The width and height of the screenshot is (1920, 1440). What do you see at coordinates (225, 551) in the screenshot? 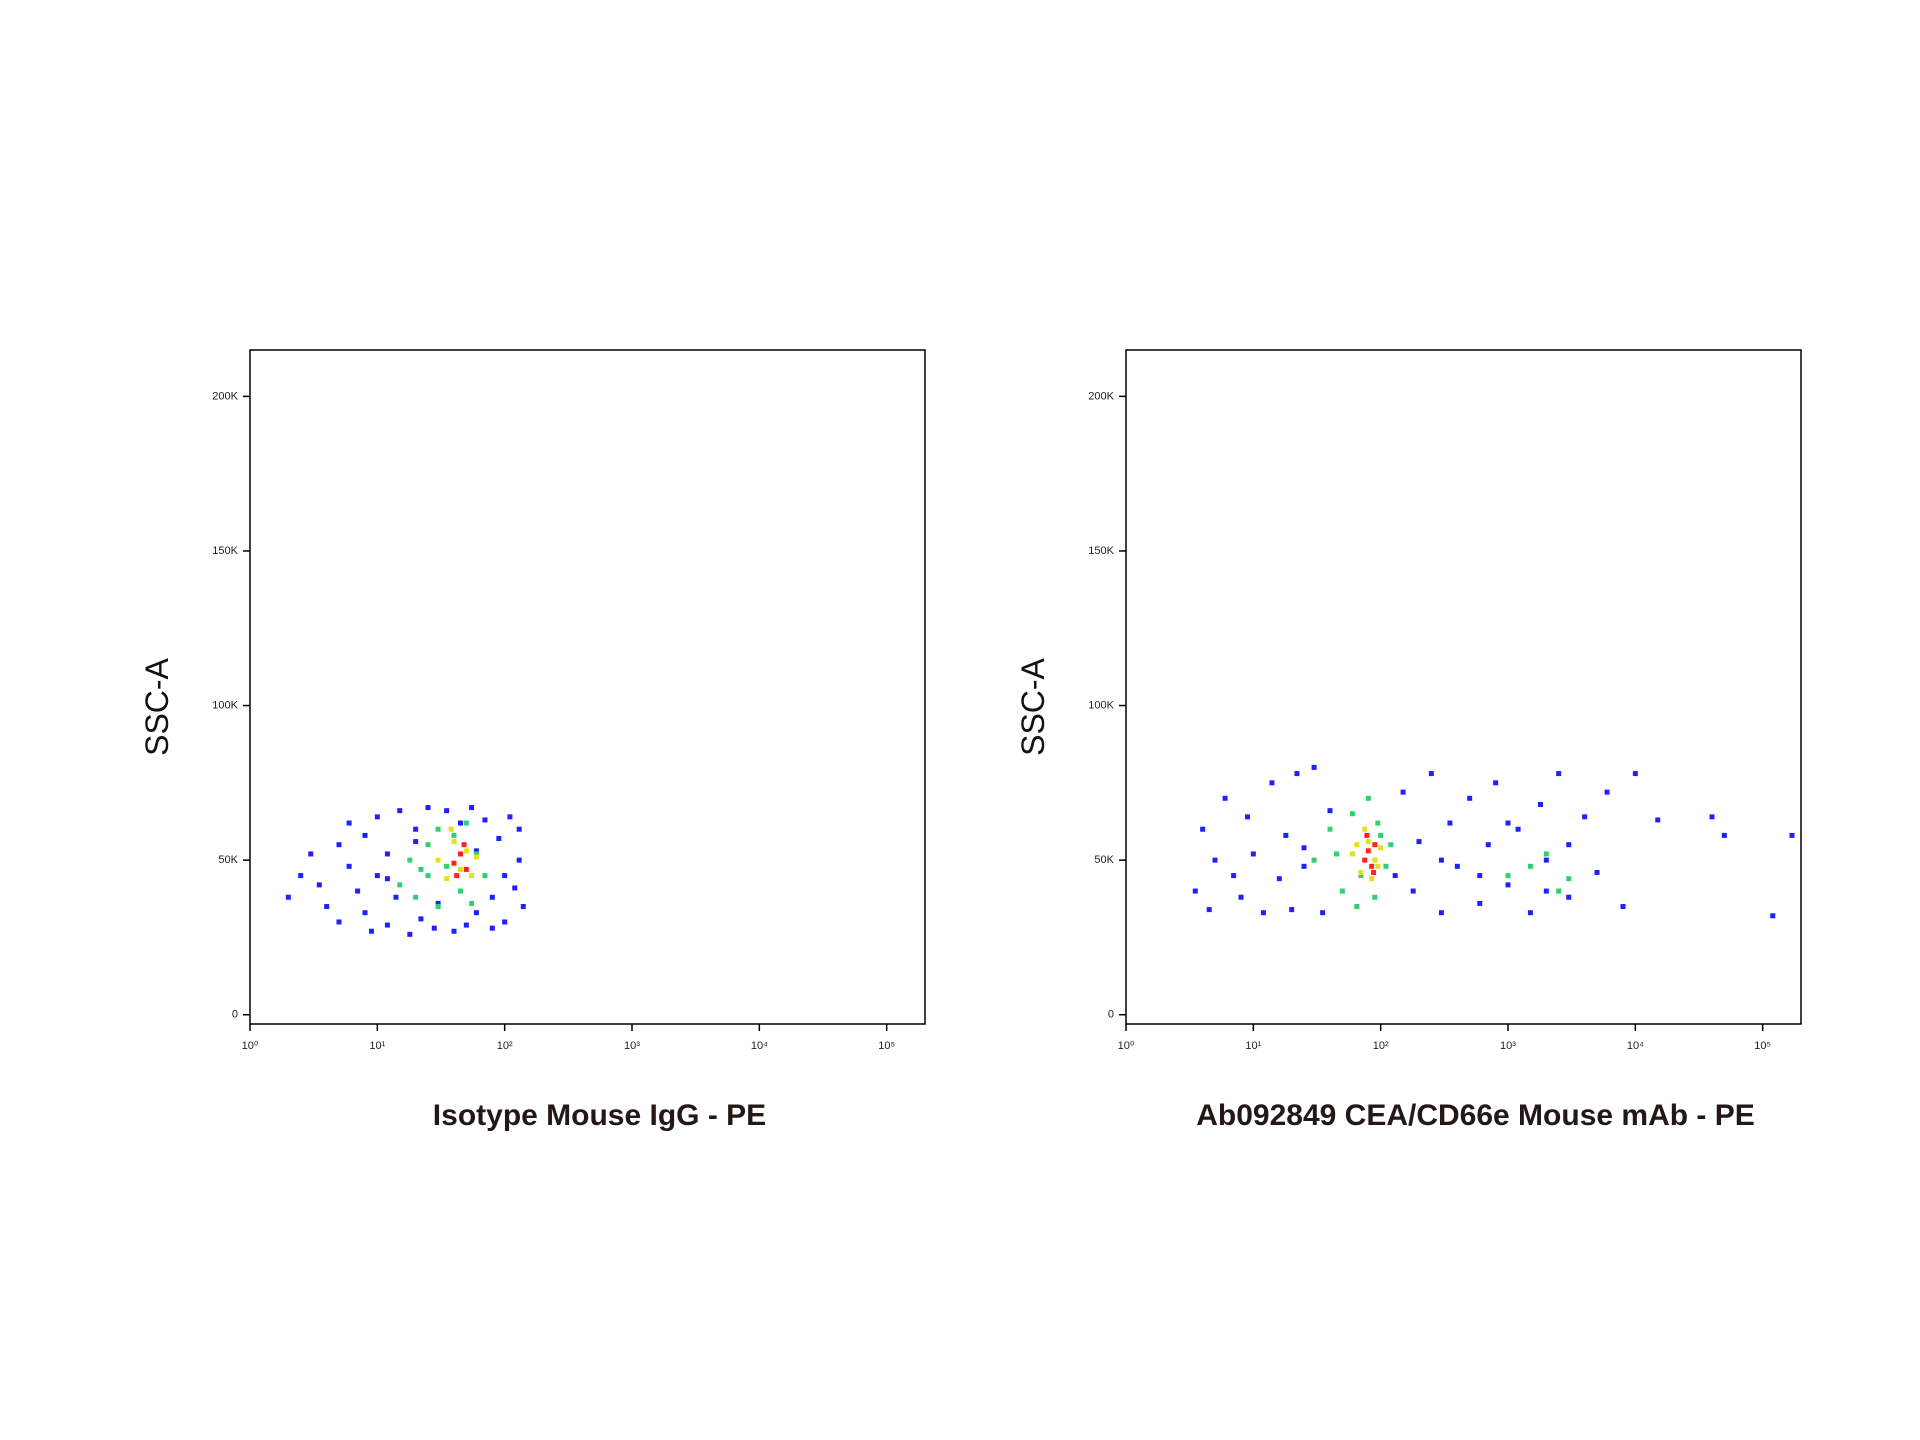
I see `y-tick-label: 150K` at bounding box center [225, 551].